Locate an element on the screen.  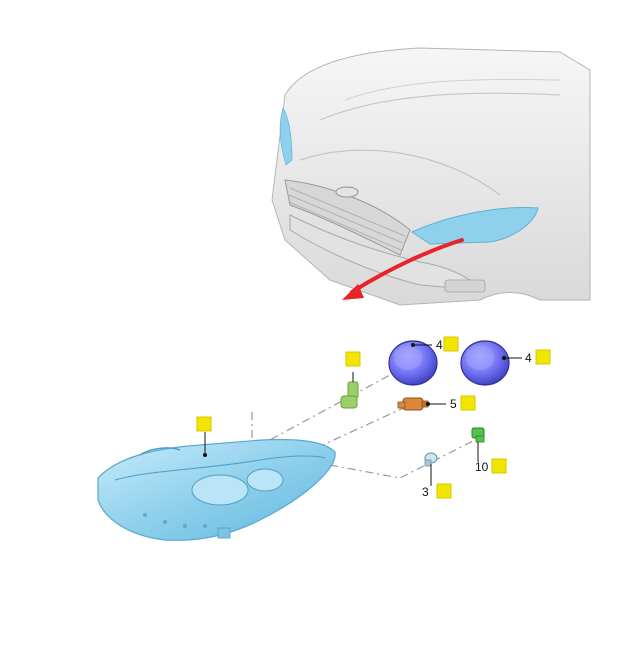
marker-bulb-orange is located at coordinates (468, 403).